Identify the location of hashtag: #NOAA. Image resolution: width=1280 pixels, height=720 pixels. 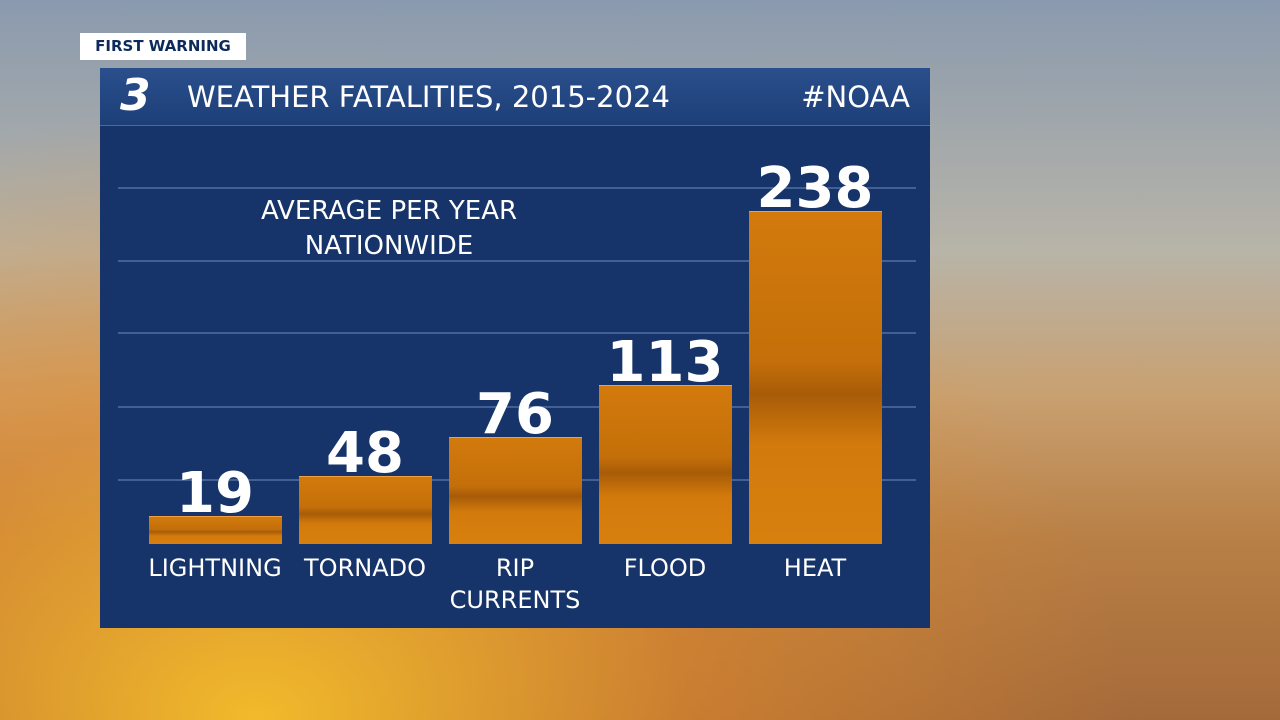
(855, 97).